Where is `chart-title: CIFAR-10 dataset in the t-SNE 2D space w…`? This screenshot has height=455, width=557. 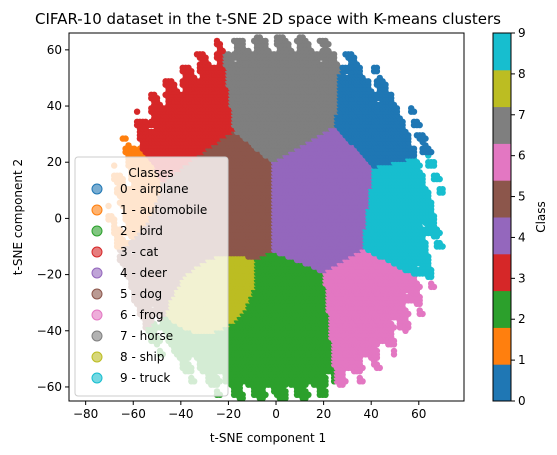 chart-title: CIFAR-10 dataset in the t-SNE 2D space w… is located at coordinates (268, 19).